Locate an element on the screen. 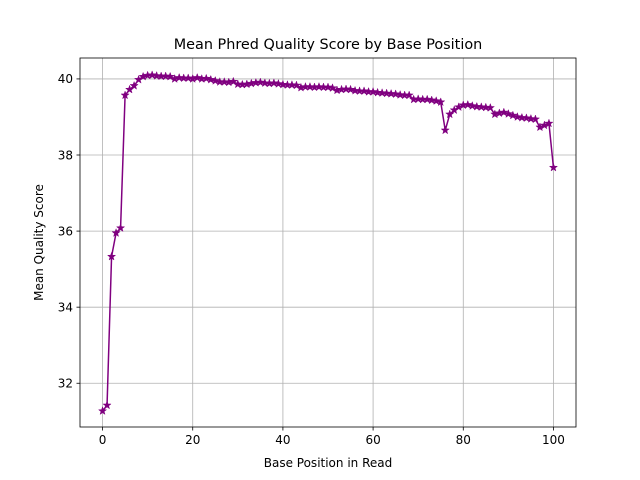  x-tick-label: 60 is located at coordinates (372, 440).